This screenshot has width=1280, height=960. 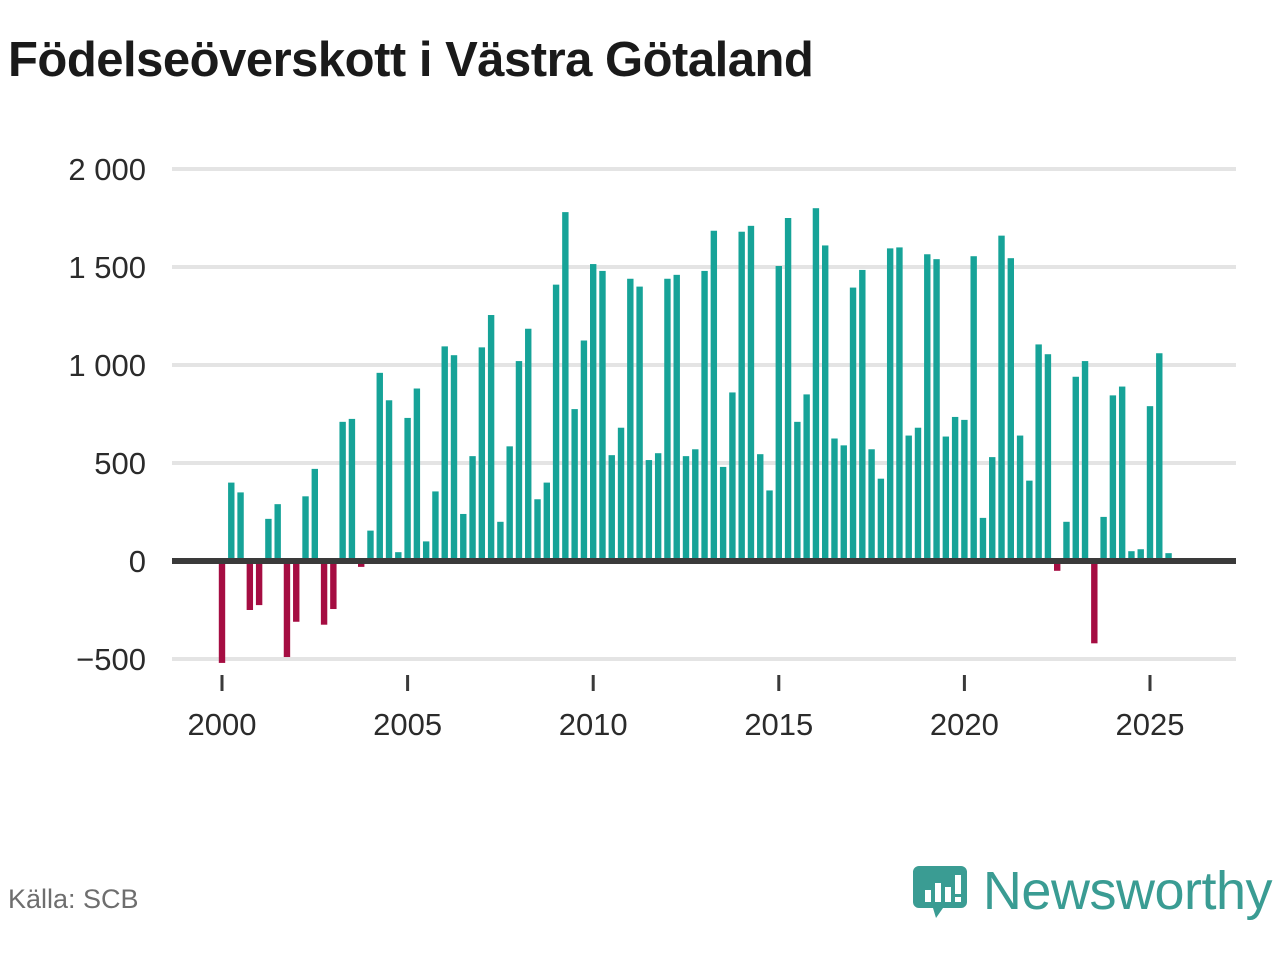 What do you see at coordinates (73, 899) in the screenshot?
I see `source-note: Källa: SCB` at bounding box center [73, 899].